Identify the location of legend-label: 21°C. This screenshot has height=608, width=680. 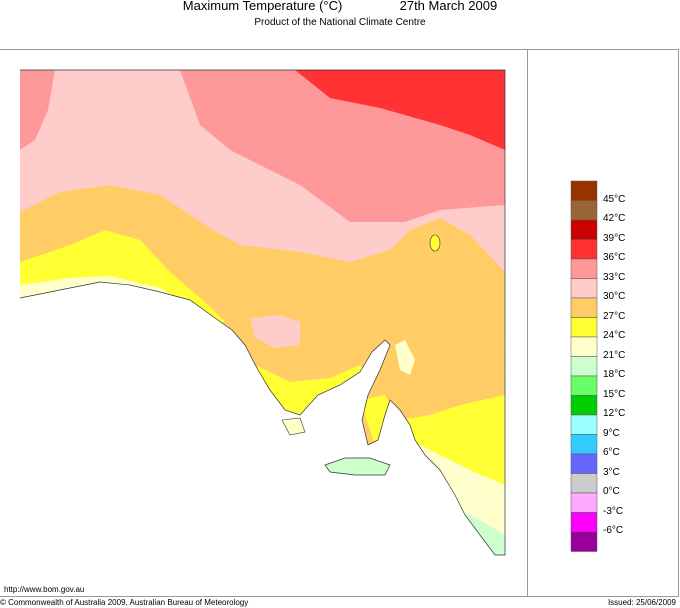
(614, 355).